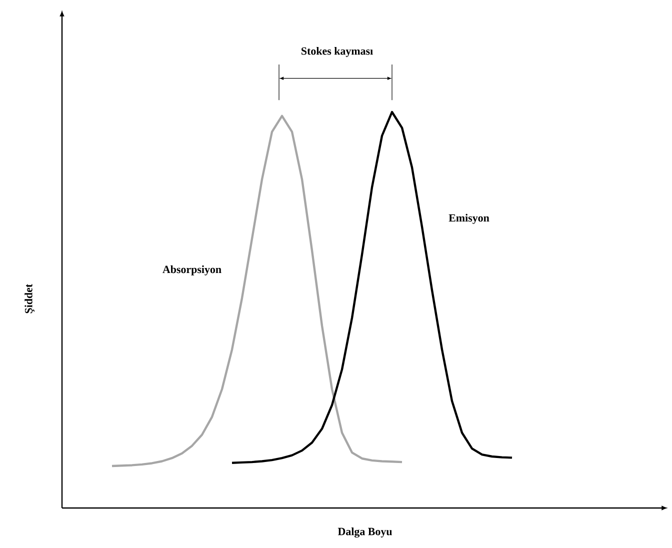  What do you see at coordinates (337, 52) in the screenshot?
I see `text: Stokes kayması` at bounding box center [337, 52].